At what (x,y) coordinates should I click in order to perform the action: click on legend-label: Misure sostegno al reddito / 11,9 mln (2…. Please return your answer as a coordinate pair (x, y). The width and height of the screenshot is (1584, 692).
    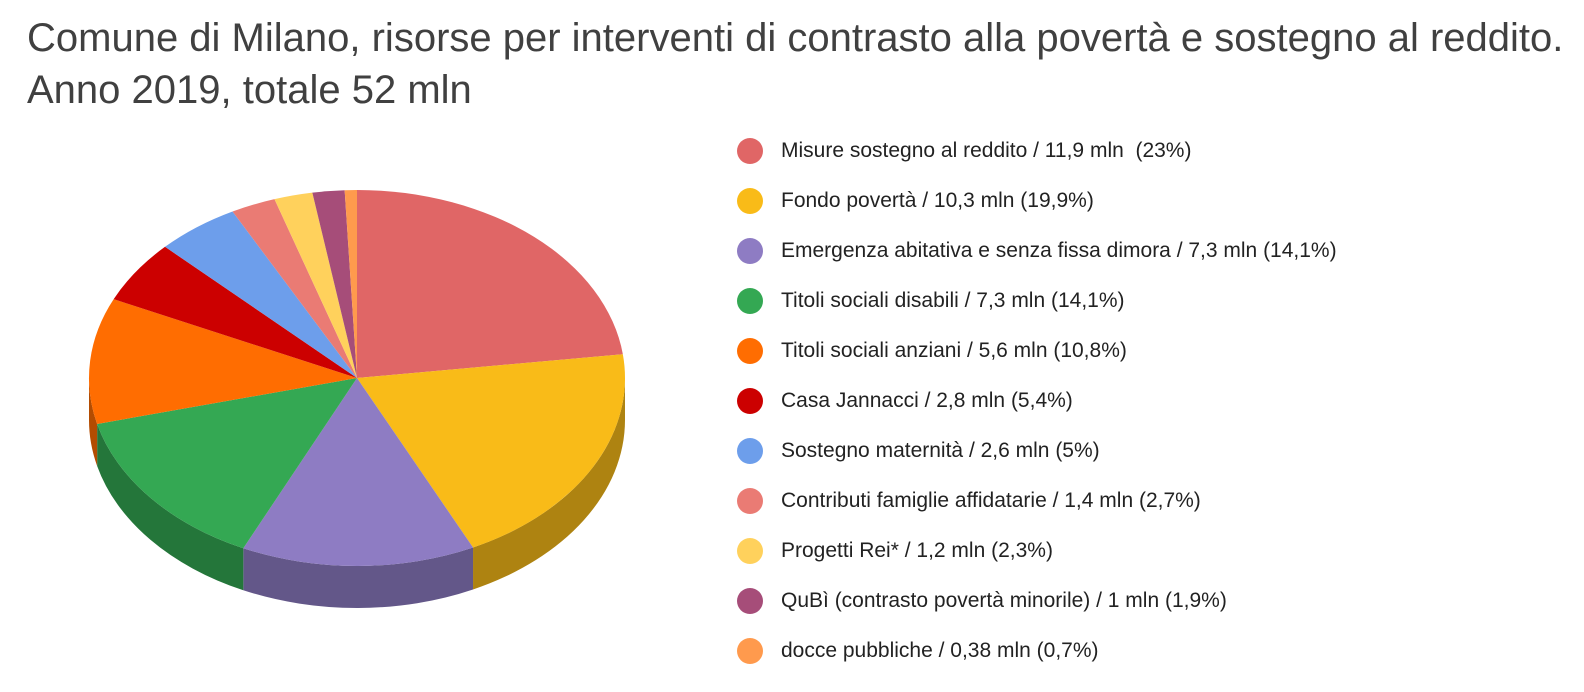
    Looking at the image, I should click on (986, 150).